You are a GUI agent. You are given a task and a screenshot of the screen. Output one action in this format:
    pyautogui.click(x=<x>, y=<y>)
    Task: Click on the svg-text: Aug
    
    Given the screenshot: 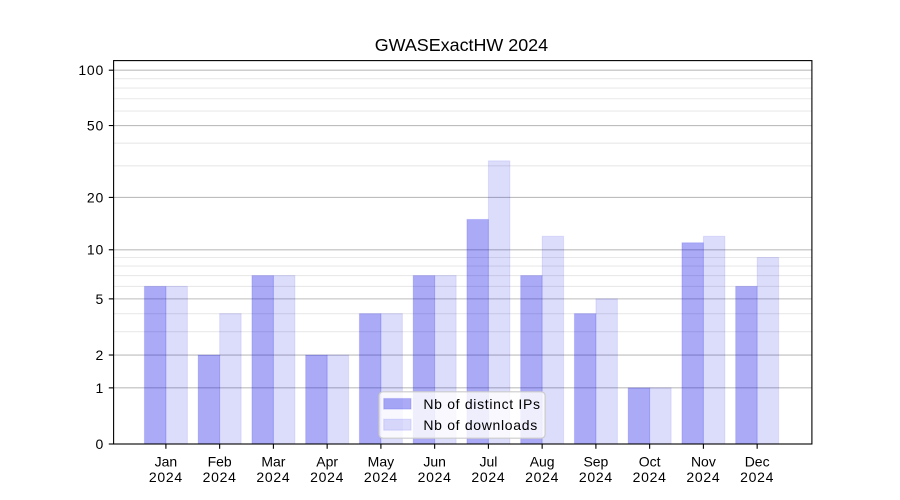 What is the action you would take?
    pyautogui.click(x=542, y=461)
    